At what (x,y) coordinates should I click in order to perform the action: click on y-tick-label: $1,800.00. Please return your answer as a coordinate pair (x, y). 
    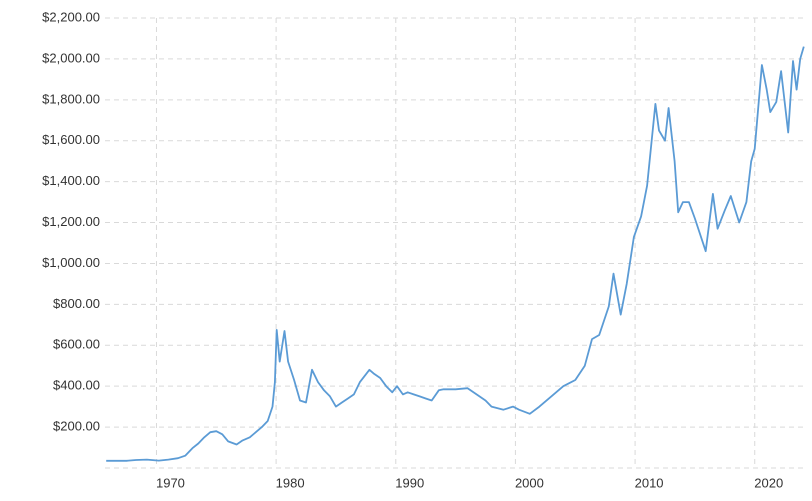
    Looking at the image, I should click on (71, 98).